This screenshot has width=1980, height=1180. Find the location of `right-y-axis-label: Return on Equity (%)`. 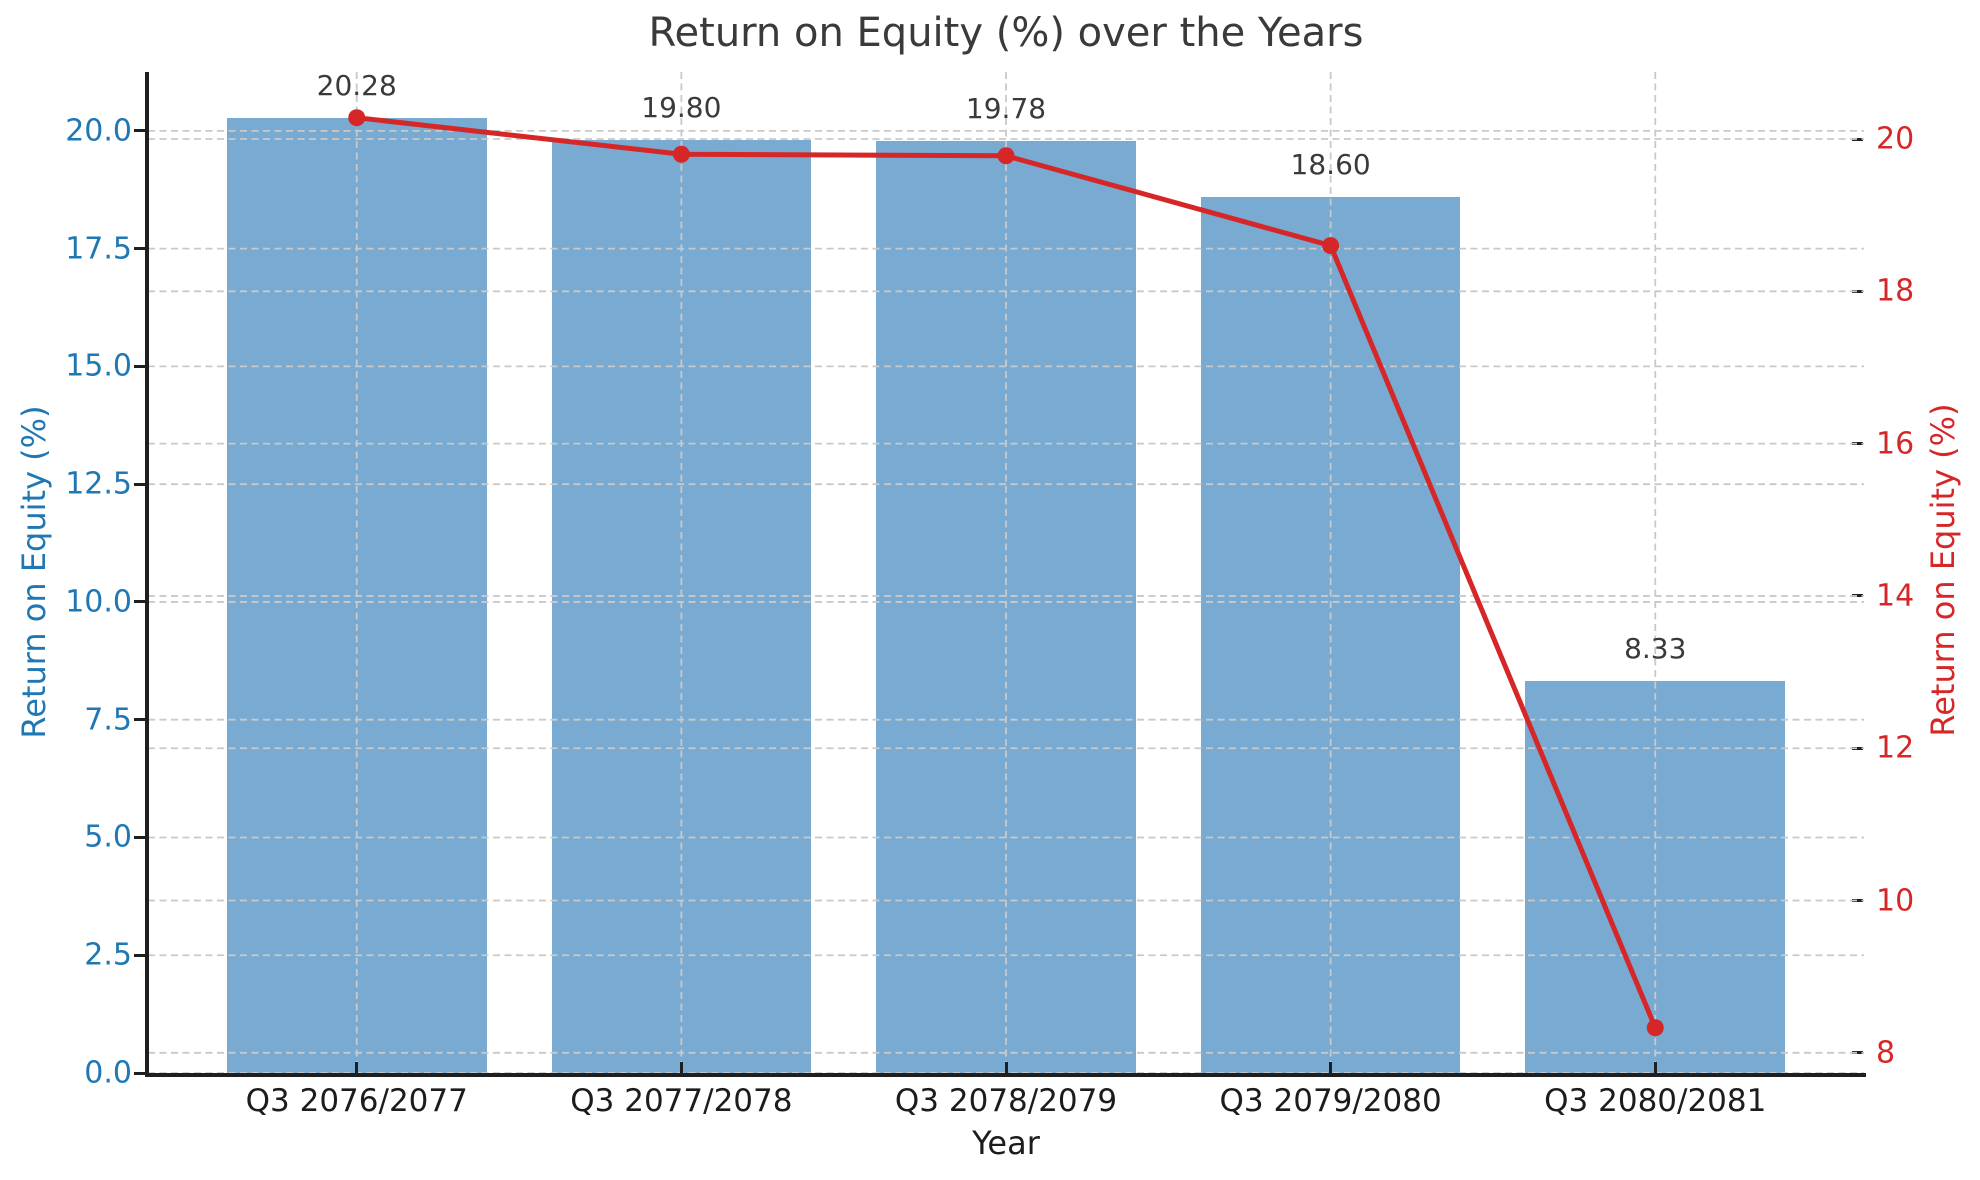

right-y-axis-label: Return on Equity (%) is located at coordinates (1943, 570).